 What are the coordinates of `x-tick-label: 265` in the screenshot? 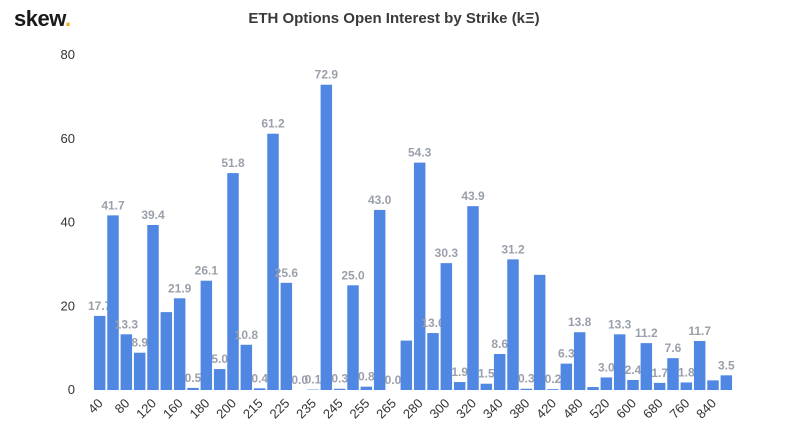 It's located at (386, 409).